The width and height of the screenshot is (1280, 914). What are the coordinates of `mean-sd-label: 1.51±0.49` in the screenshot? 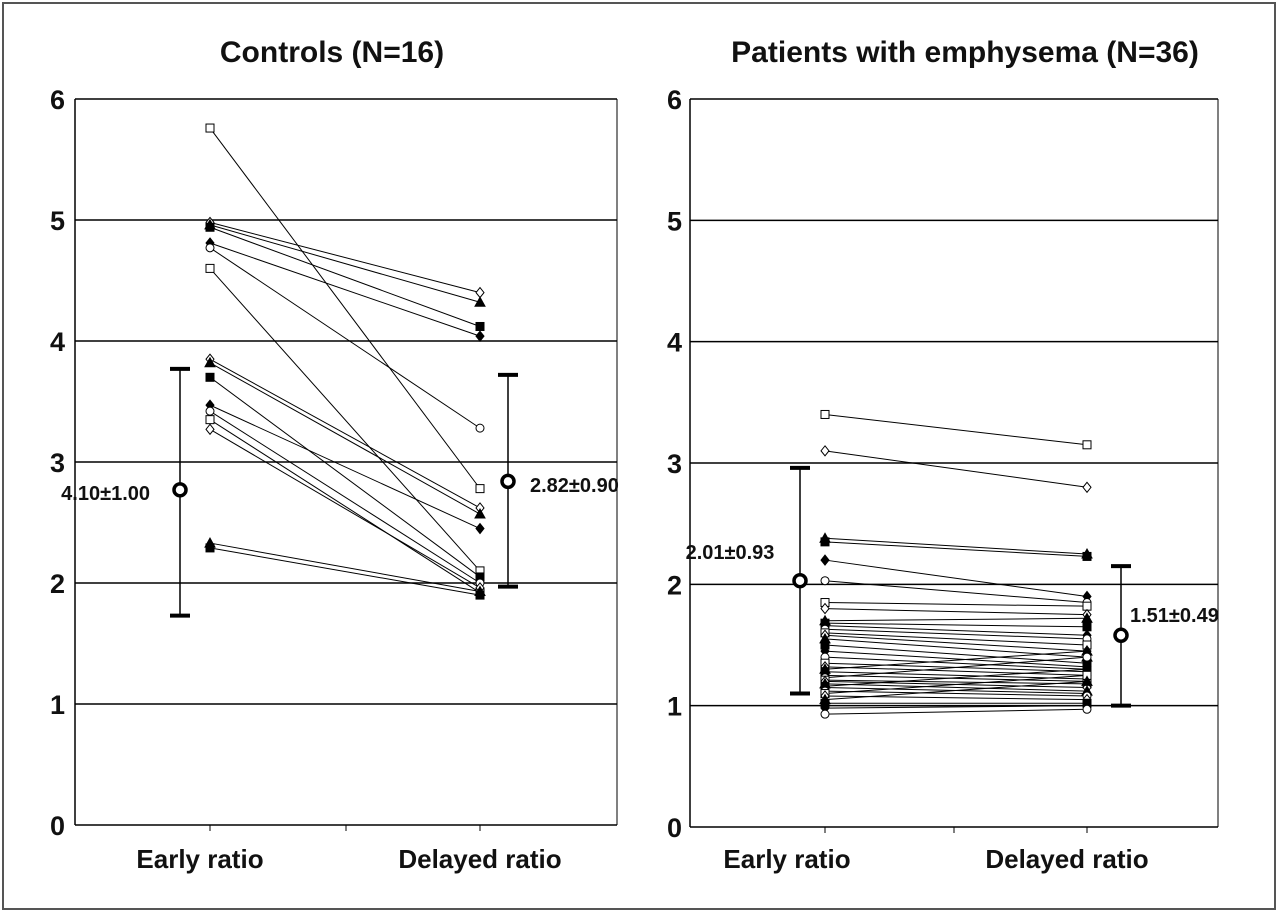 It's located at (1174, 616).